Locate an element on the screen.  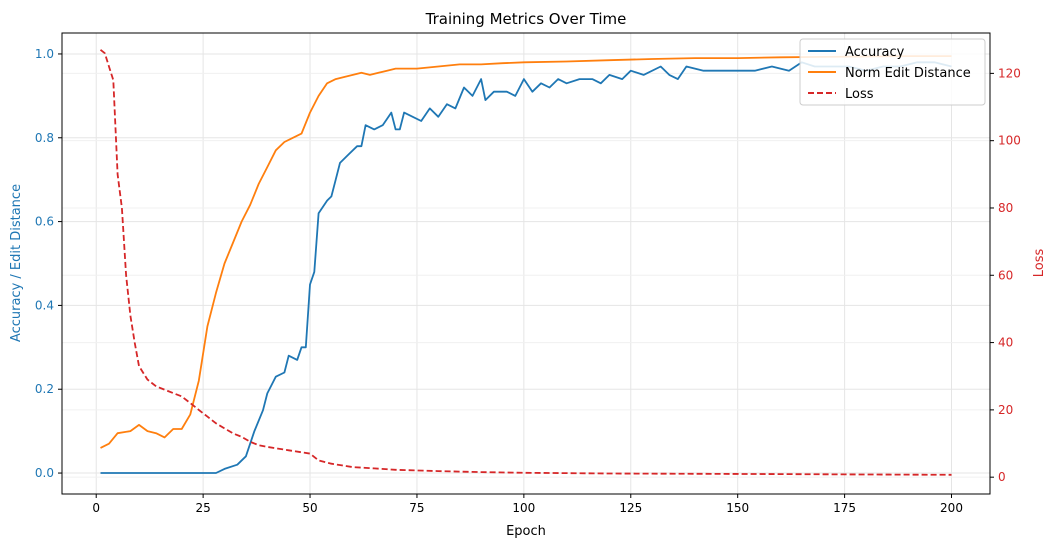
right-tick-label: 60 is located at coordinates (1005, 275).